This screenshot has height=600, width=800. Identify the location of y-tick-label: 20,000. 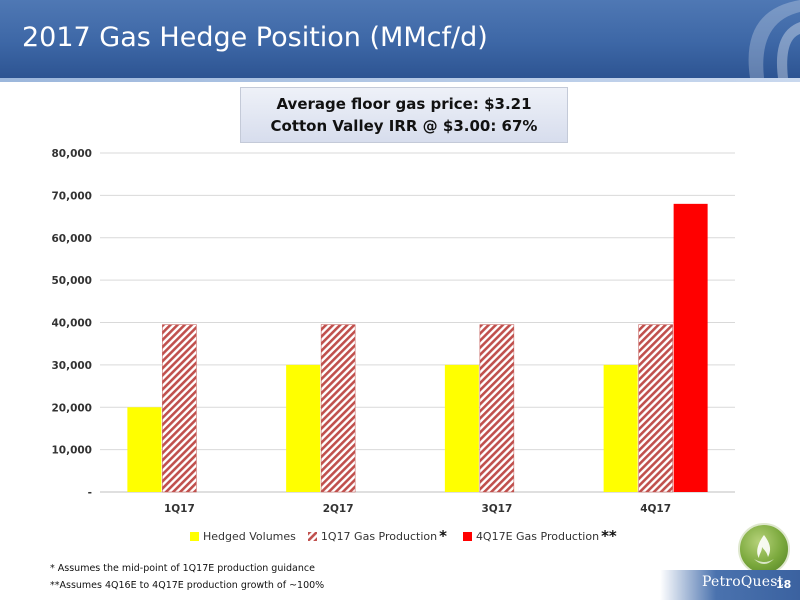
(71, 408).